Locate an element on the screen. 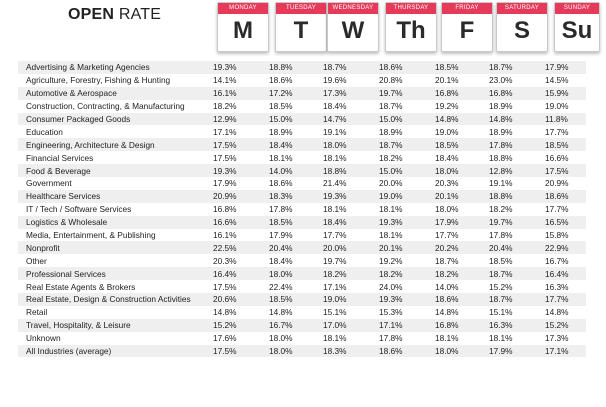 The image size is (606, 407). value-cell-wednesday: 17.0% is located at coordinates (347, 325).